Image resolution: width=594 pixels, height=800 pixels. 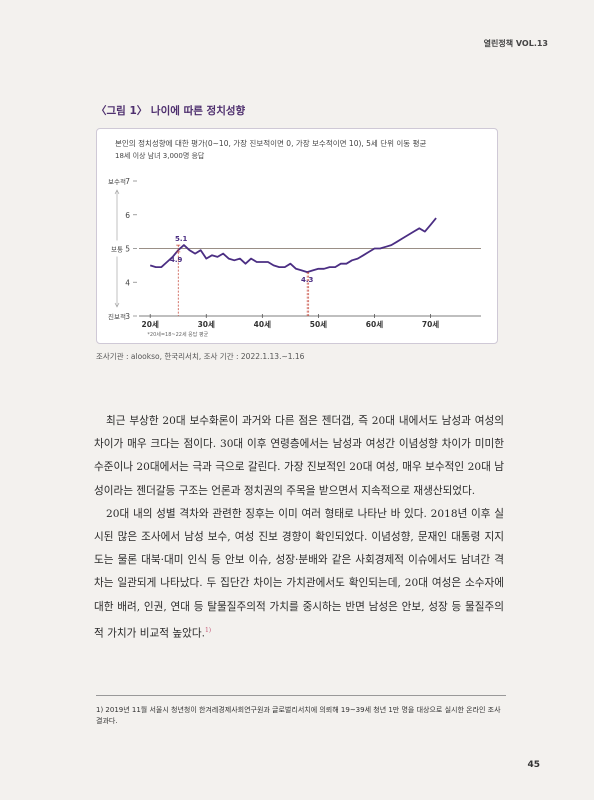 I want to click on y-tick-label: 7, so click(x=127, y=181).